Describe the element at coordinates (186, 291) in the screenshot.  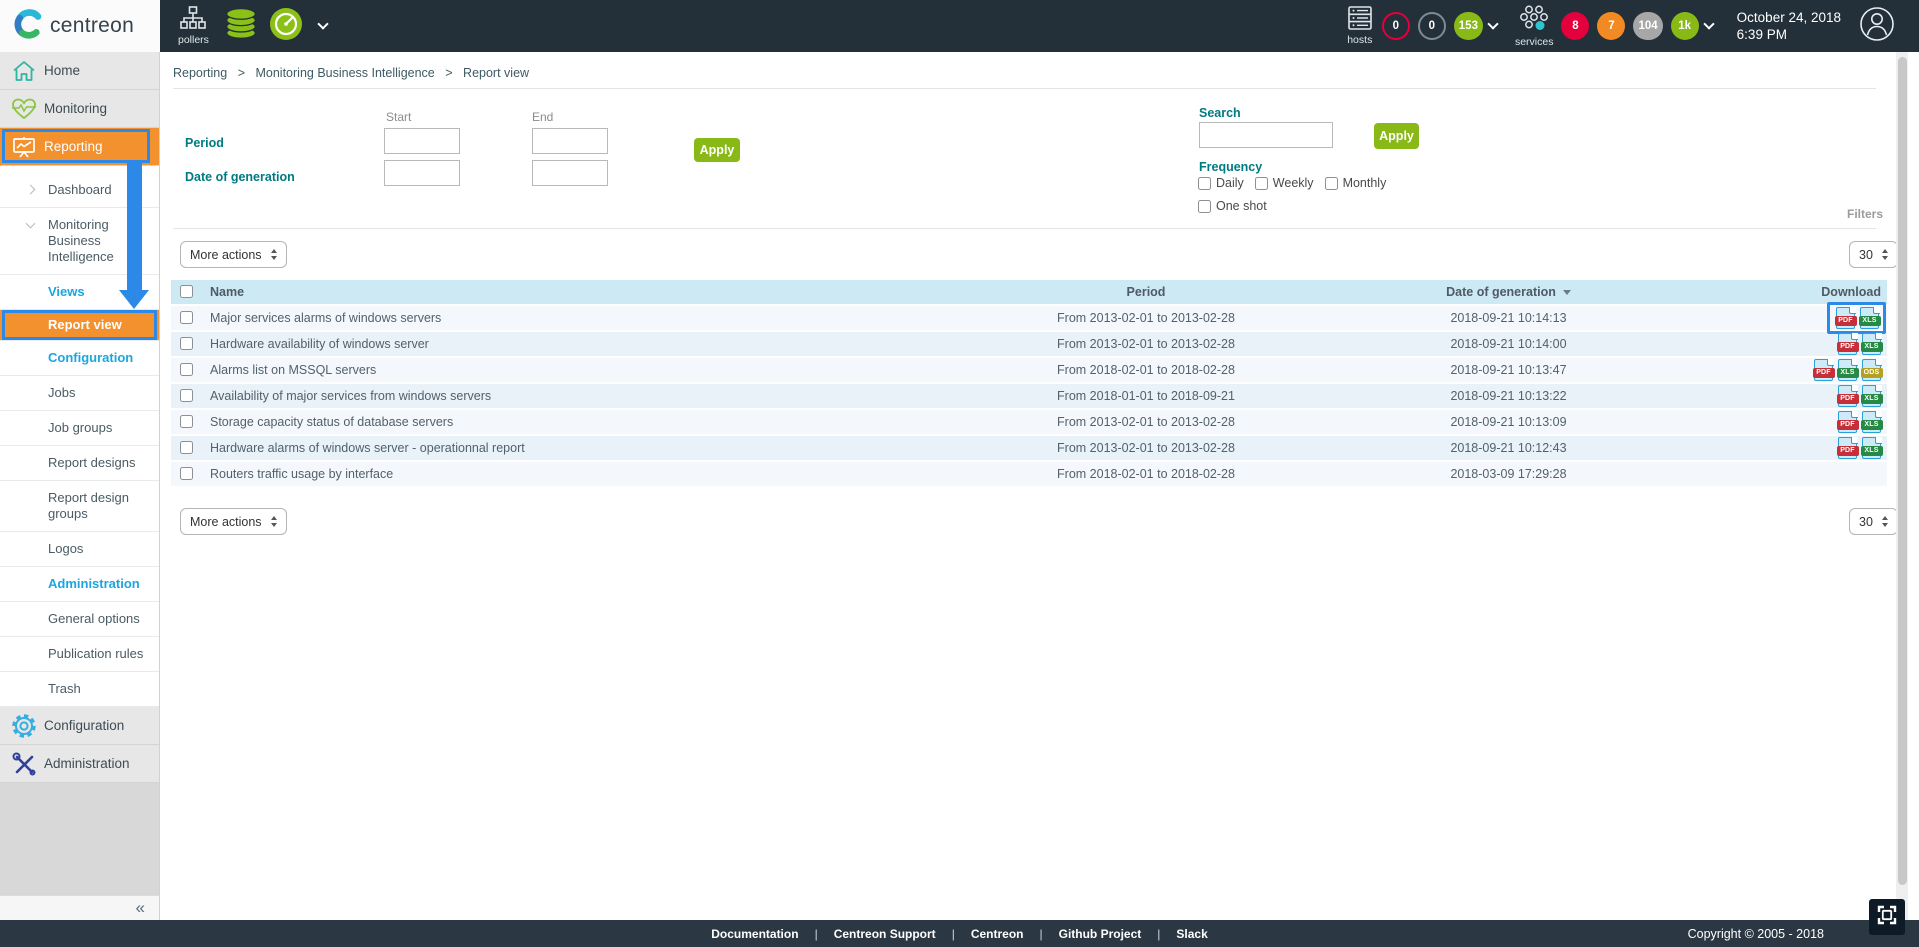
I see `select-all-checkbox` at that location.